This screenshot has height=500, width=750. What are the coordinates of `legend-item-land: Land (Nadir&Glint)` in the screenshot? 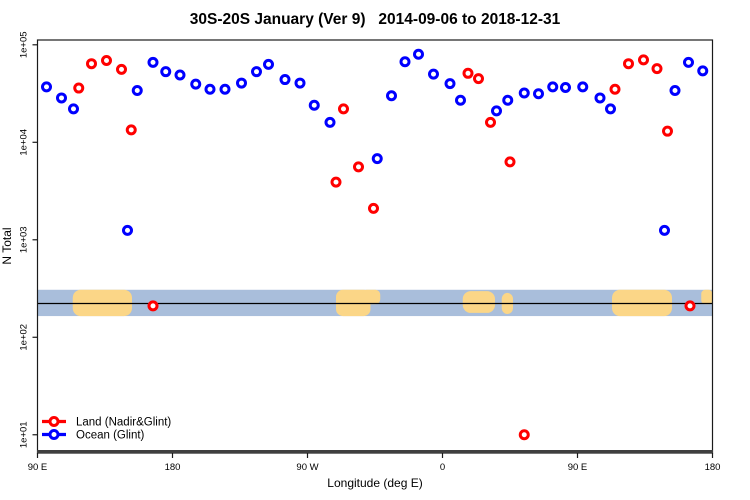 It's located at (106, 422).